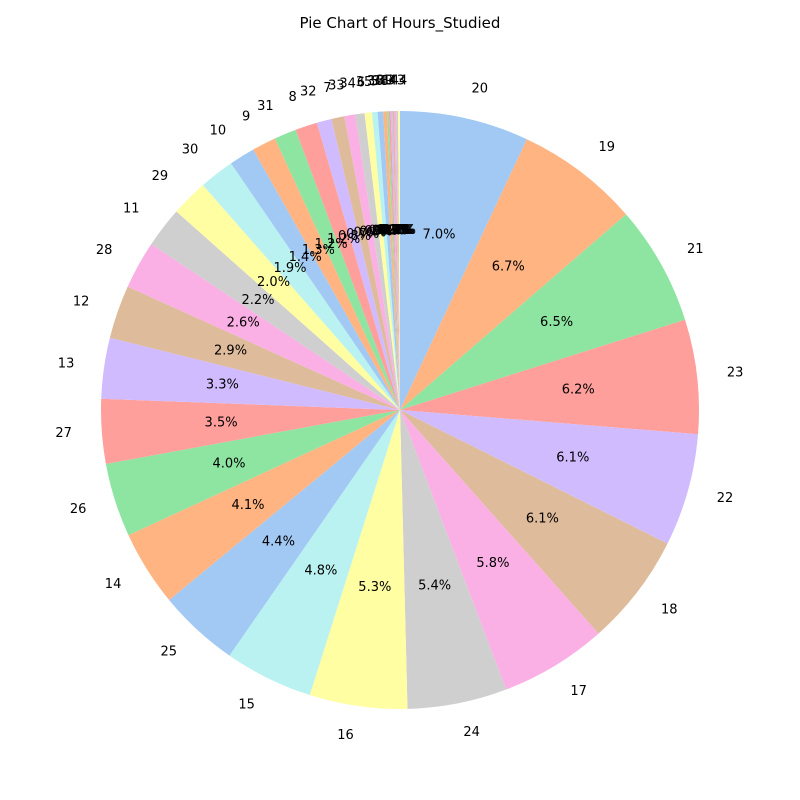 The image size is (800, 800). I want to click on percent-label-7: 0.7%, so click(362, 234).